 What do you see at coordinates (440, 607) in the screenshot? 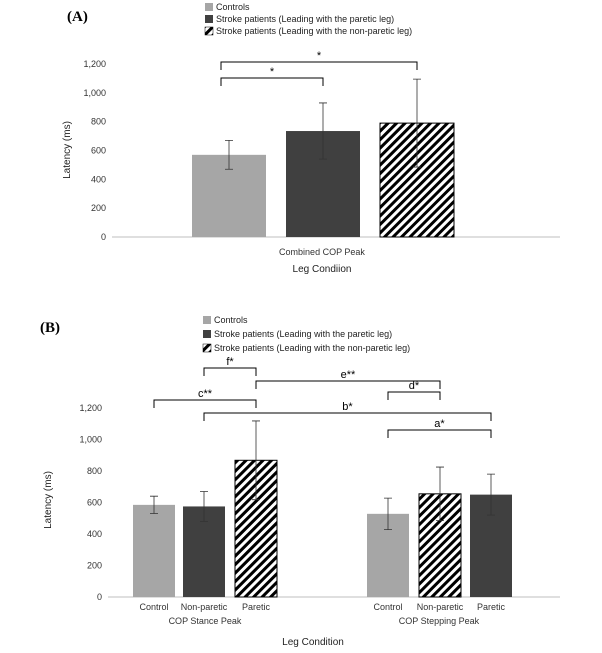
I see `panel-b-bar-label-4: Non-paretic` at bounding box center [440, 607].